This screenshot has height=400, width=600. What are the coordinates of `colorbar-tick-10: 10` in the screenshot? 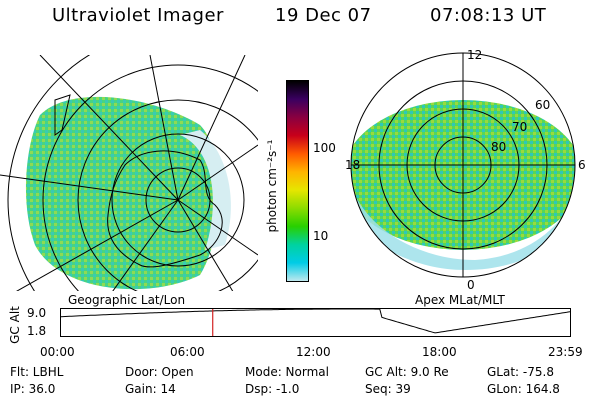 It's located at (321, 236).